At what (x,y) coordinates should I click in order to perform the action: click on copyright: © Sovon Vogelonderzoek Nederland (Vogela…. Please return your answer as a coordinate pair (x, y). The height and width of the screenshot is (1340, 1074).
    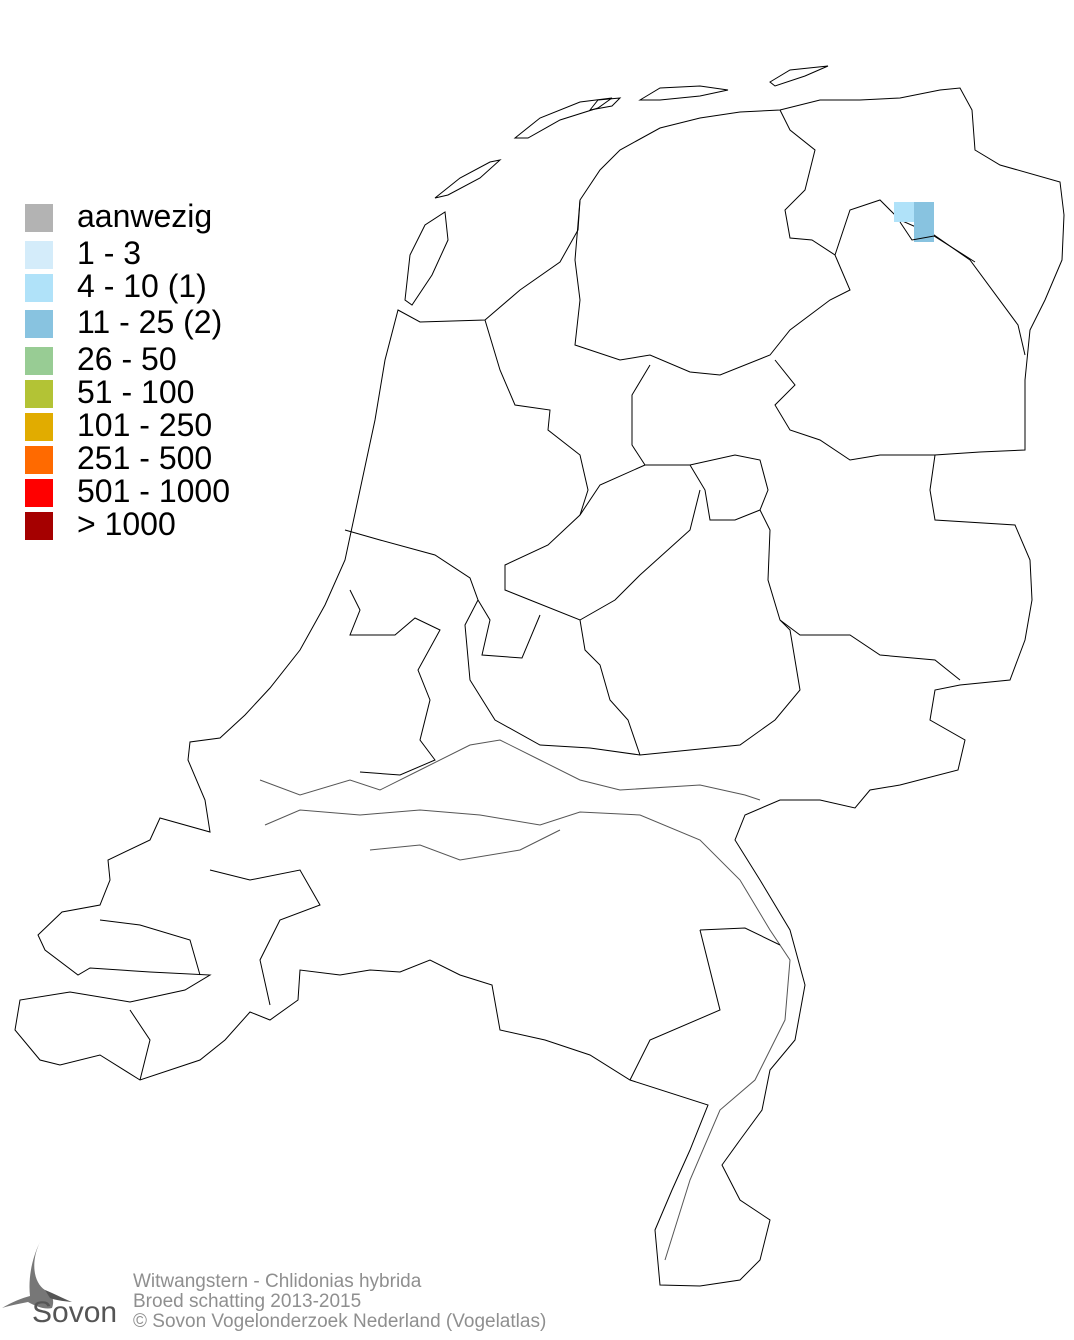
    Looking at the image, I should click on (340, 1321).